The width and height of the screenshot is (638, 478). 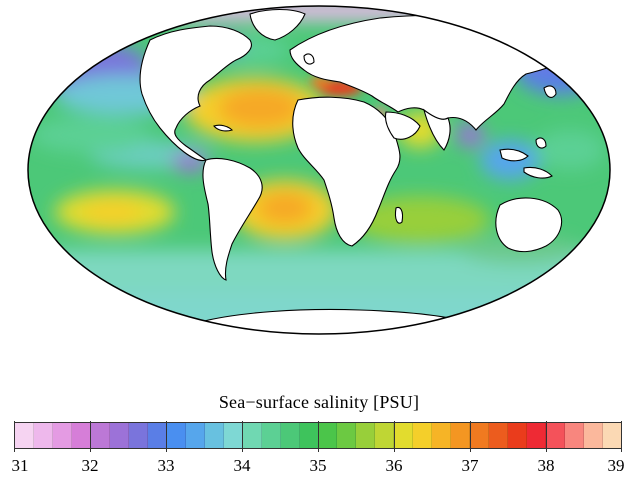 What do you see at coordinates (319, 402) in the screenshot?
I see `colorbar-title: Sea−surface salinity [PSU]` at bounding box center [319, 402].